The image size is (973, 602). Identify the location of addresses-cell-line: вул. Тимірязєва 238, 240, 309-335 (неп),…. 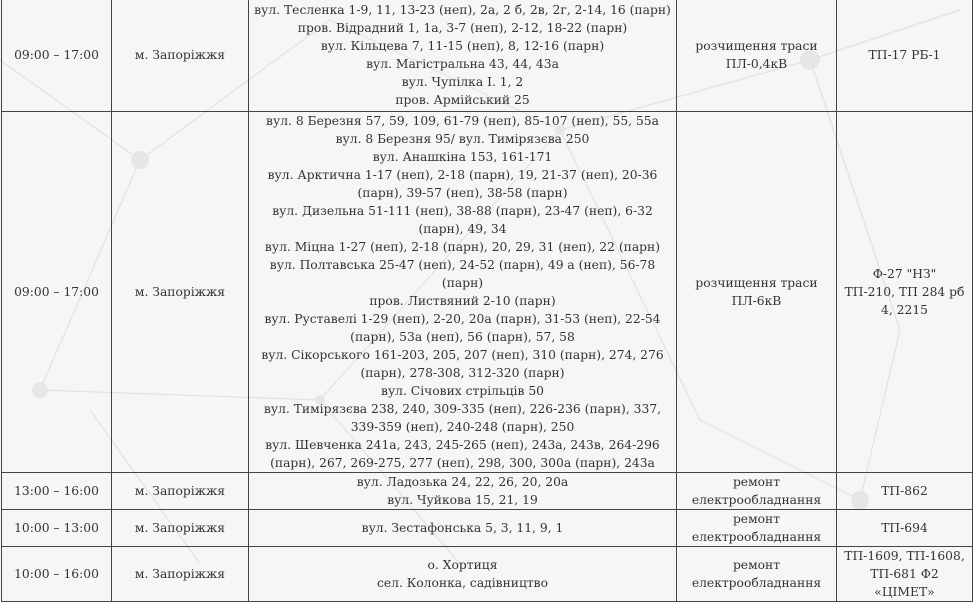
(462, 418).